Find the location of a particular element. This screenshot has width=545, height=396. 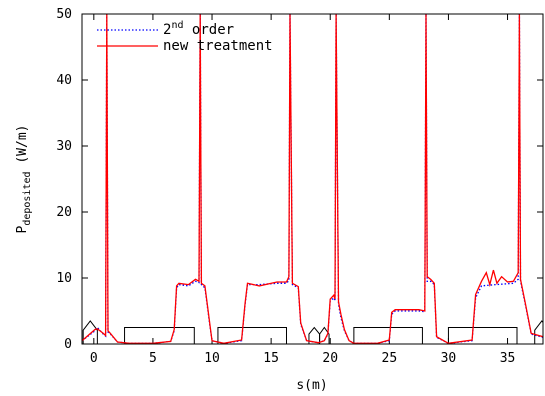

x-tick-label: 20 is located at coordinates (330, 358).